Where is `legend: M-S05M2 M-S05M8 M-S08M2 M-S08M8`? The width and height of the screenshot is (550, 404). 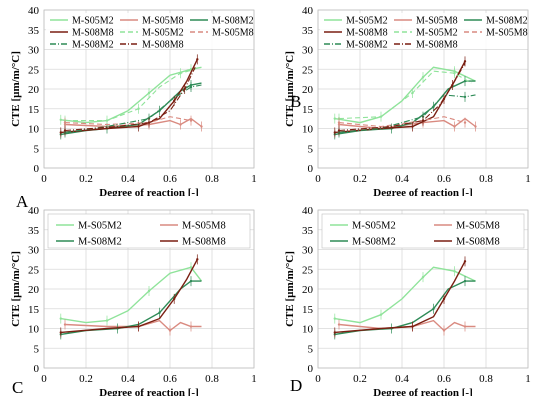 legend: M-S05M2 M-S05M8 M-S08M2 M-S08M8 is located at coordinates (423, 231).